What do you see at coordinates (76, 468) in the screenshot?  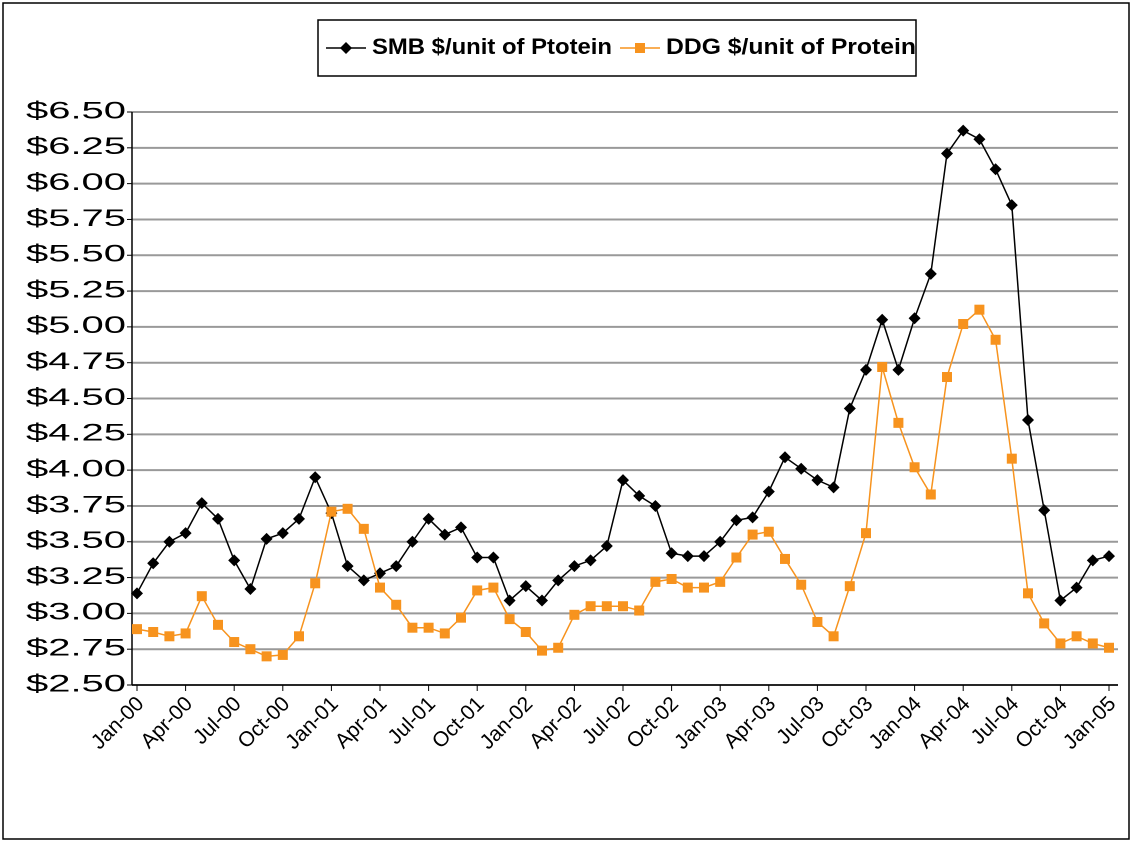 I see `y-tick-label: $4.00` at bounding box center [76, 468].